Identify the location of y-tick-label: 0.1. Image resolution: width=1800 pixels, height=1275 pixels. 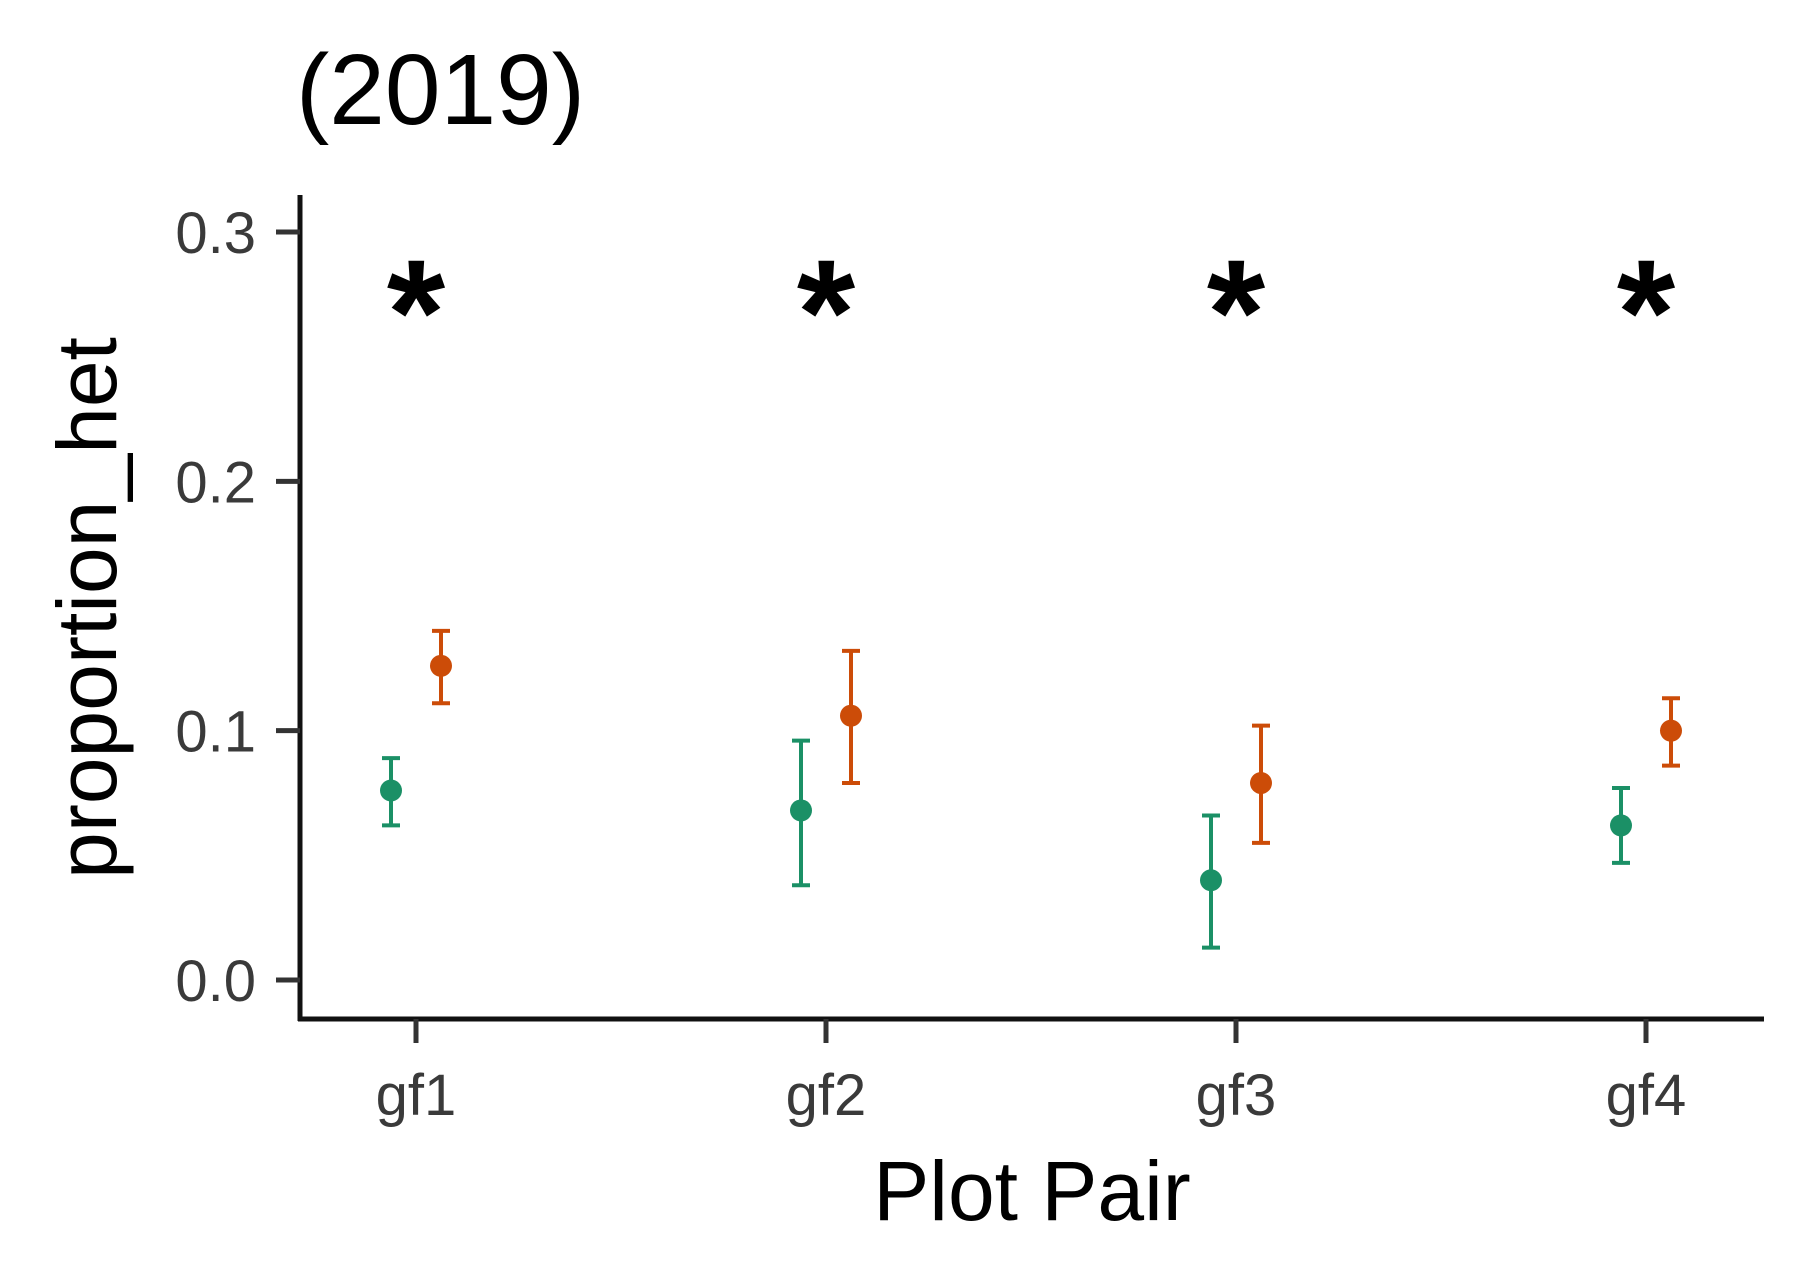
(215, 732).